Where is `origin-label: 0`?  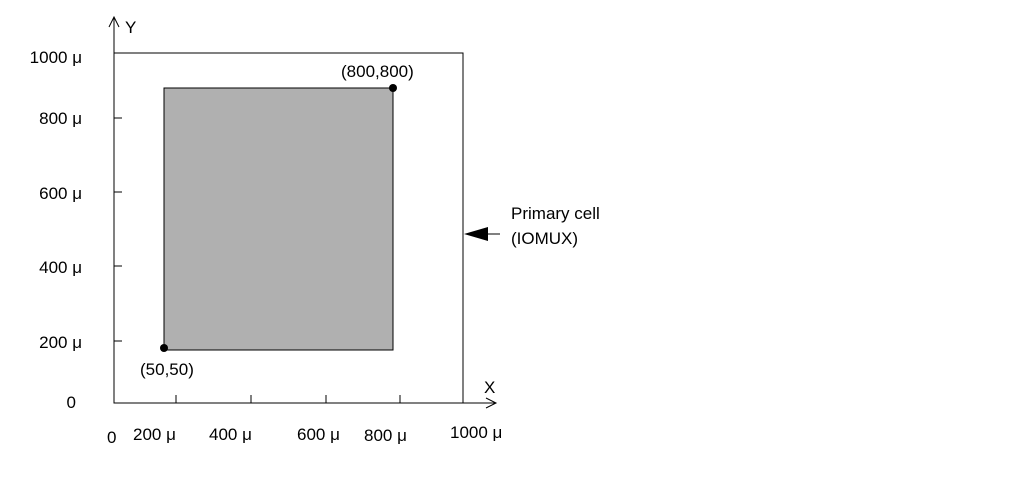 origin-label: 0 is located at coordinates (111, 437).